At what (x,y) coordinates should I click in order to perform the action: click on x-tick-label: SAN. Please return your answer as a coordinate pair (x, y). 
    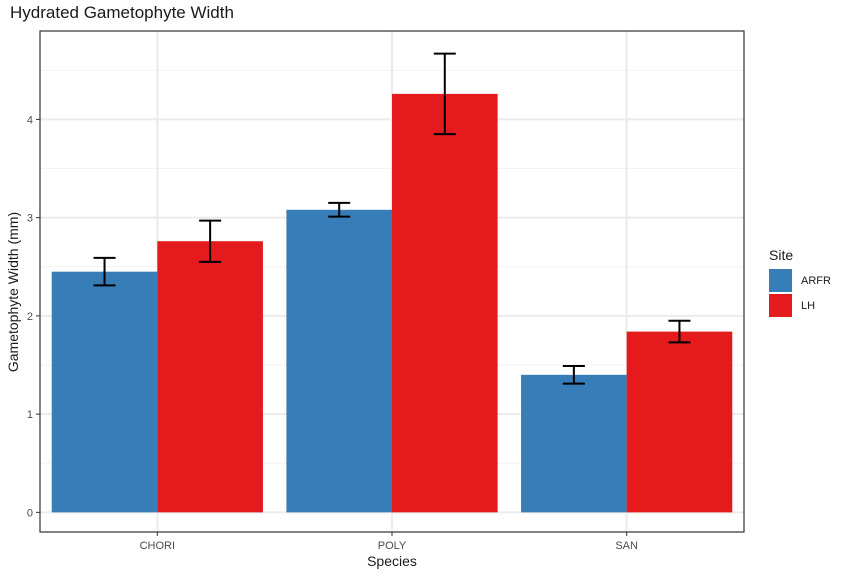
    Looking at the image, I should click on (626, 546).